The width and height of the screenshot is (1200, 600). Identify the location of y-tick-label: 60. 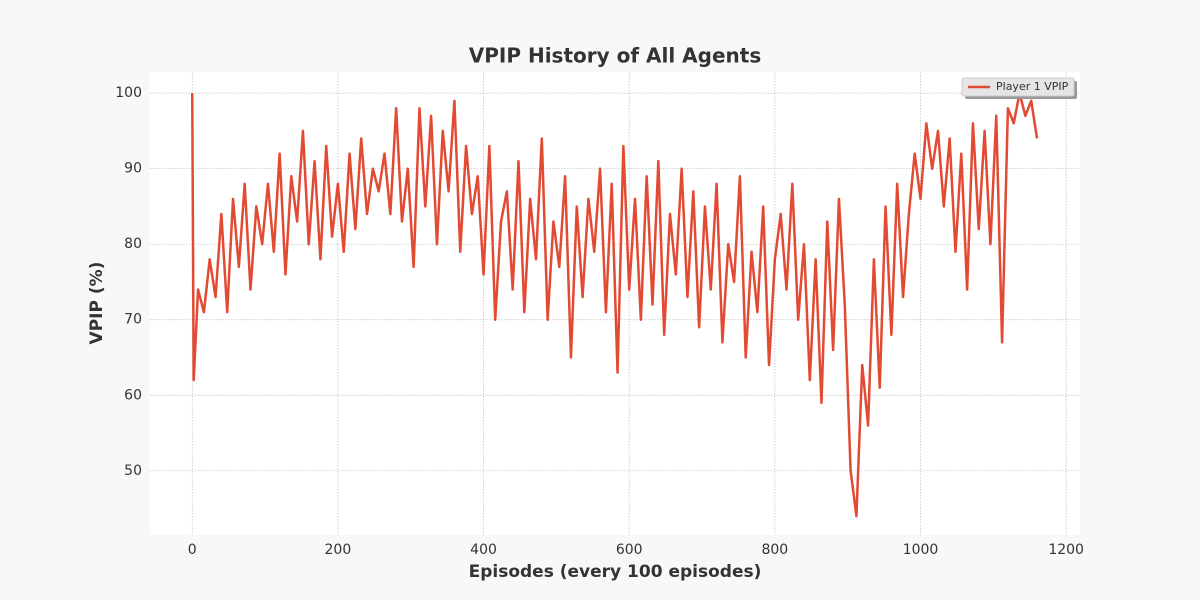
(133, 395).